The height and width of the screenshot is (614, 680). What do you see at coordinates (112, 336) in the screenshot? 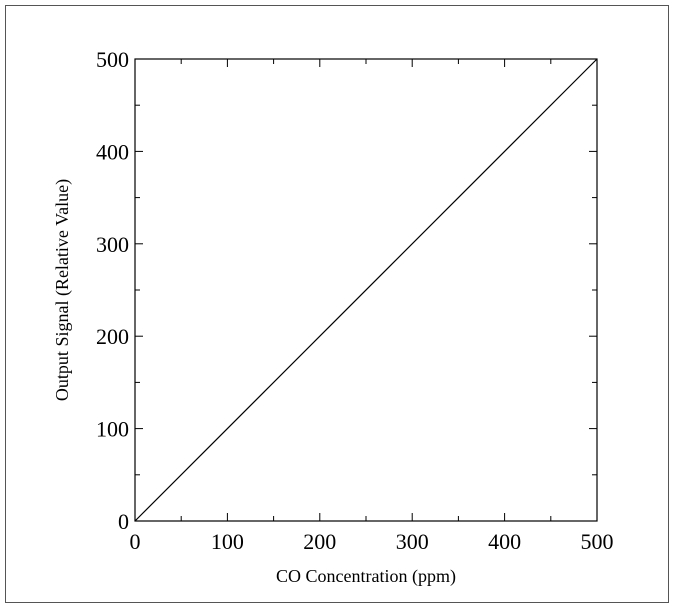
I see `y-tick-label: 200` at bounding box center [112, 336].